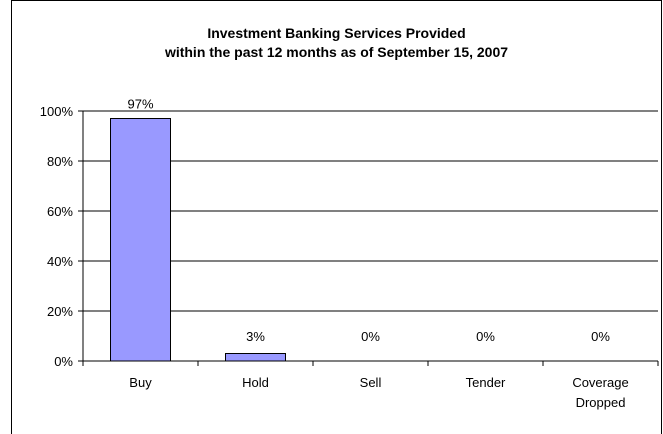  Describe the element at coordinates (255, 382) in the screenshot. I see `x-category-label: Hold` at that location.